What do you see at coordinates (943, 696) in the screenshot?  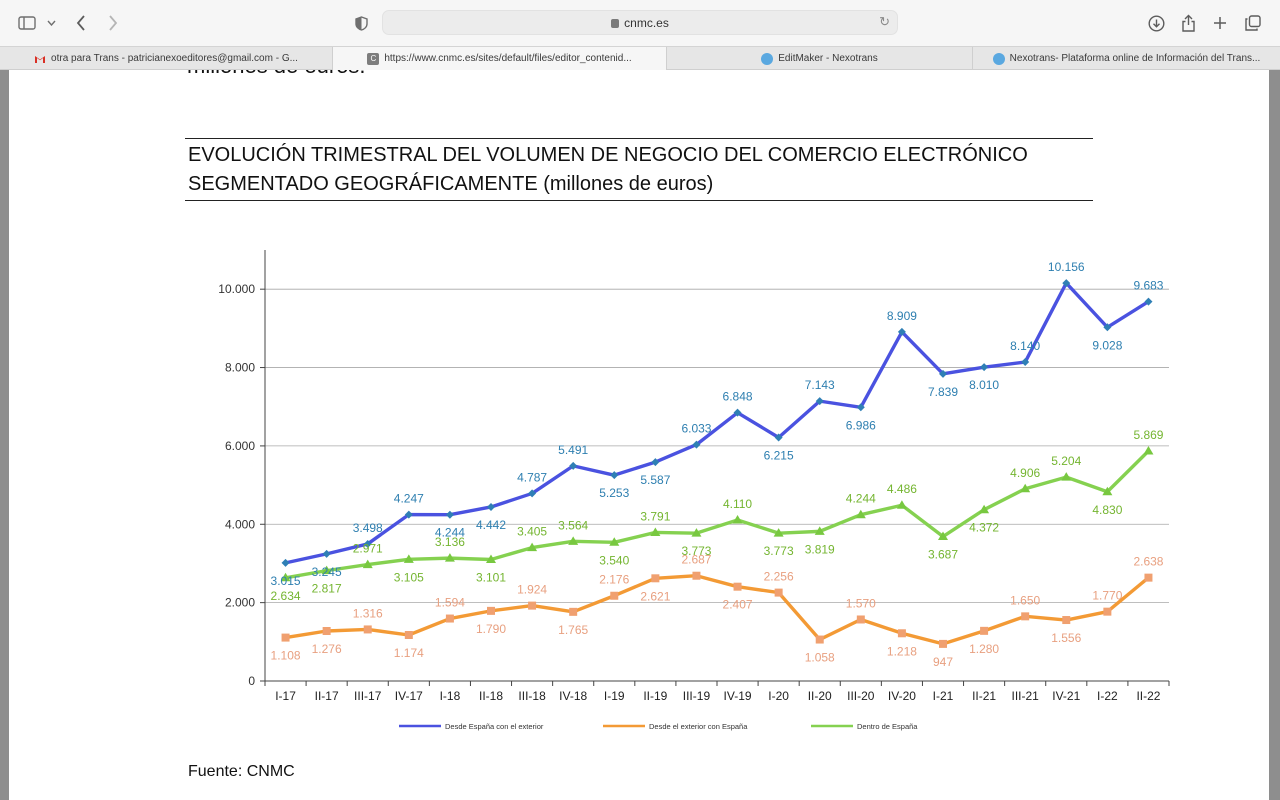 I see `x-tick-label: I-21` at bounding box center [943, 696].